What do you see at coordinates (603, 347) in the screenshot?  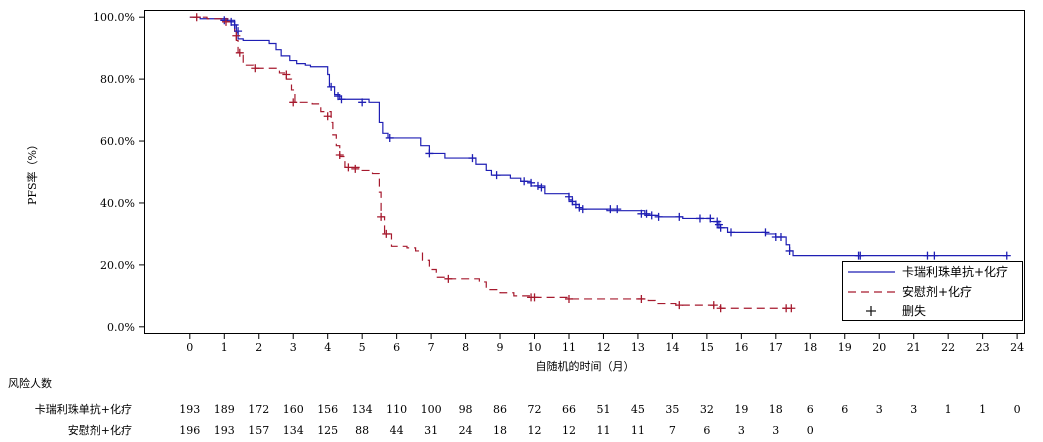 I see `x-tick-label: 12` at bounding box center [603, 347].